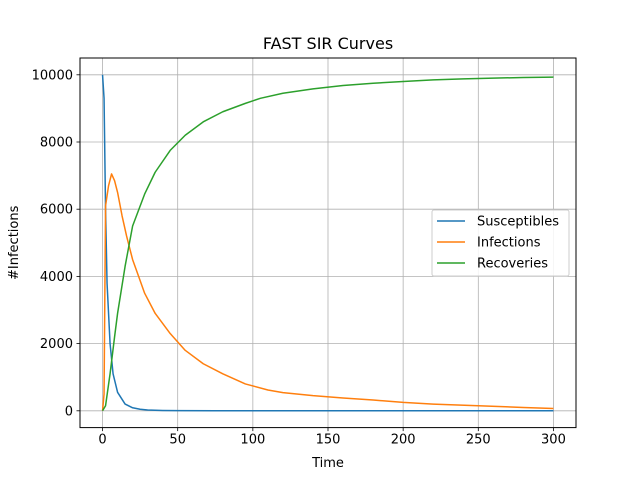 This screenshot has width=640, height=484. What do you see at coordinates (56, 210) in the screenshot?
I see `y-tick-label: 6000` at bounding box center [56, 210].